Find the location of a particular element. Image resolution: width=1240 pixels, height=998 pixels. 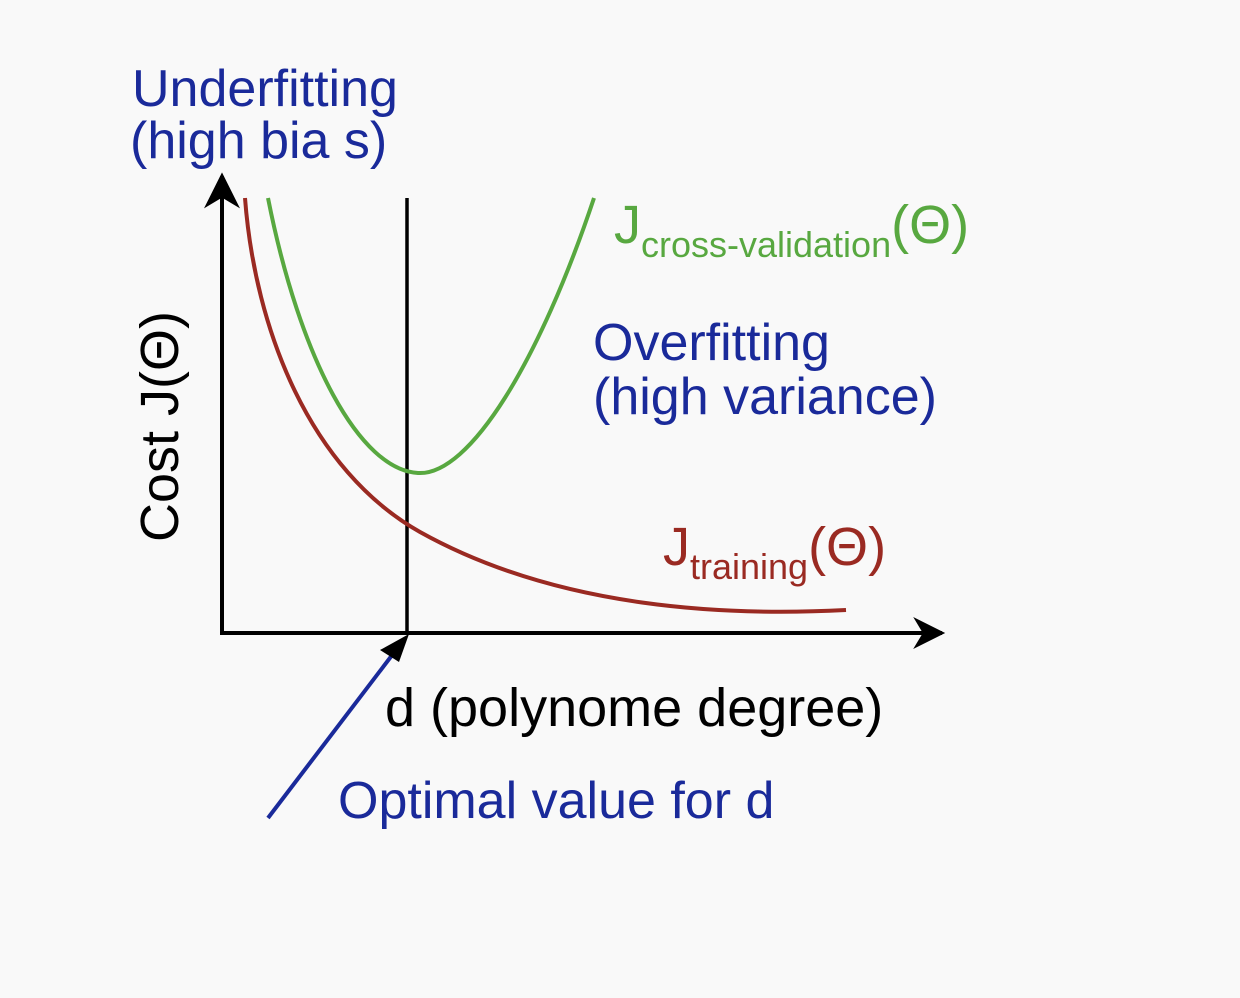

overfitting-label: Overfitting is located at coordinates (711, 343).